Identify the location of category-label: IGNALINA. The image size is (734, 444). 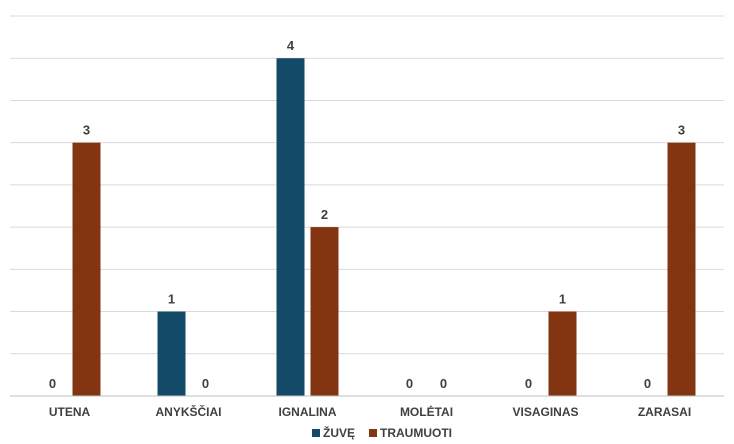
(308, 412).